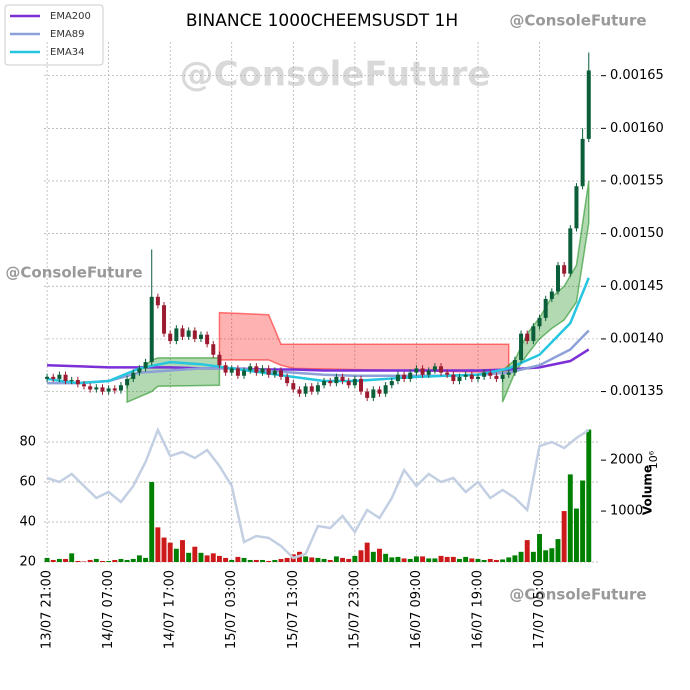  What do you see at coordinates (539, 609) in the screenshot?
I see `x-tick-label: 17/07 05:00` at bounding box center [539, 609].